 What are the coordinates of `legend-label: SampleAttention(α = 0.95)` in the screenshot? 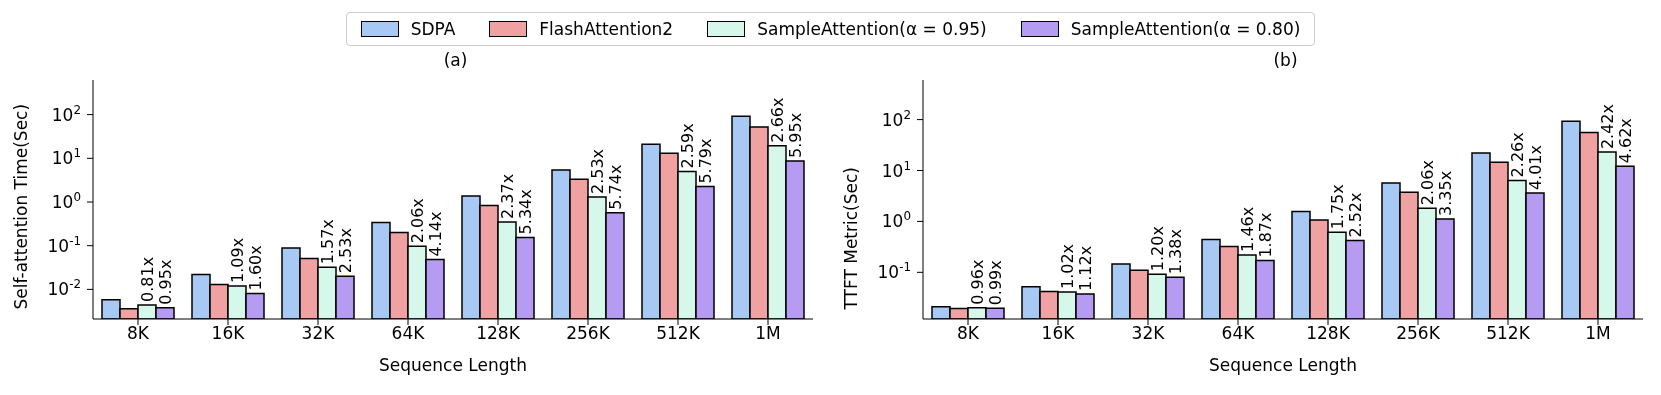 It's located at (872, 29).